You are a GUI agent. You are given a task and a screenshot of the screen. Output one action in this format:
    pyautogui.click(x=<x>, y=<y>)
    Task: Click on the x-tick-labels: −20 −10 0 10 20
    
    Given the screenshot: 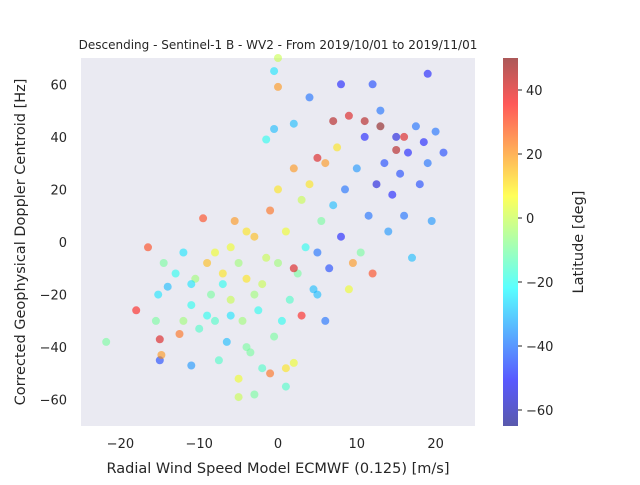 What is the action you would take?
    pyautogui.click(x=275, y=444)
    